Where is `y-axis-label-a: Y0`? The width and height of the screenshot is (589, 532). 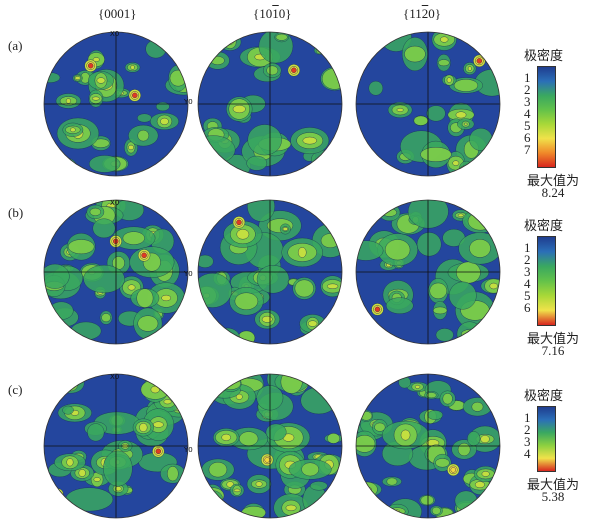
y-axis-label-a: Y0 is located at coordinates (188, 102).